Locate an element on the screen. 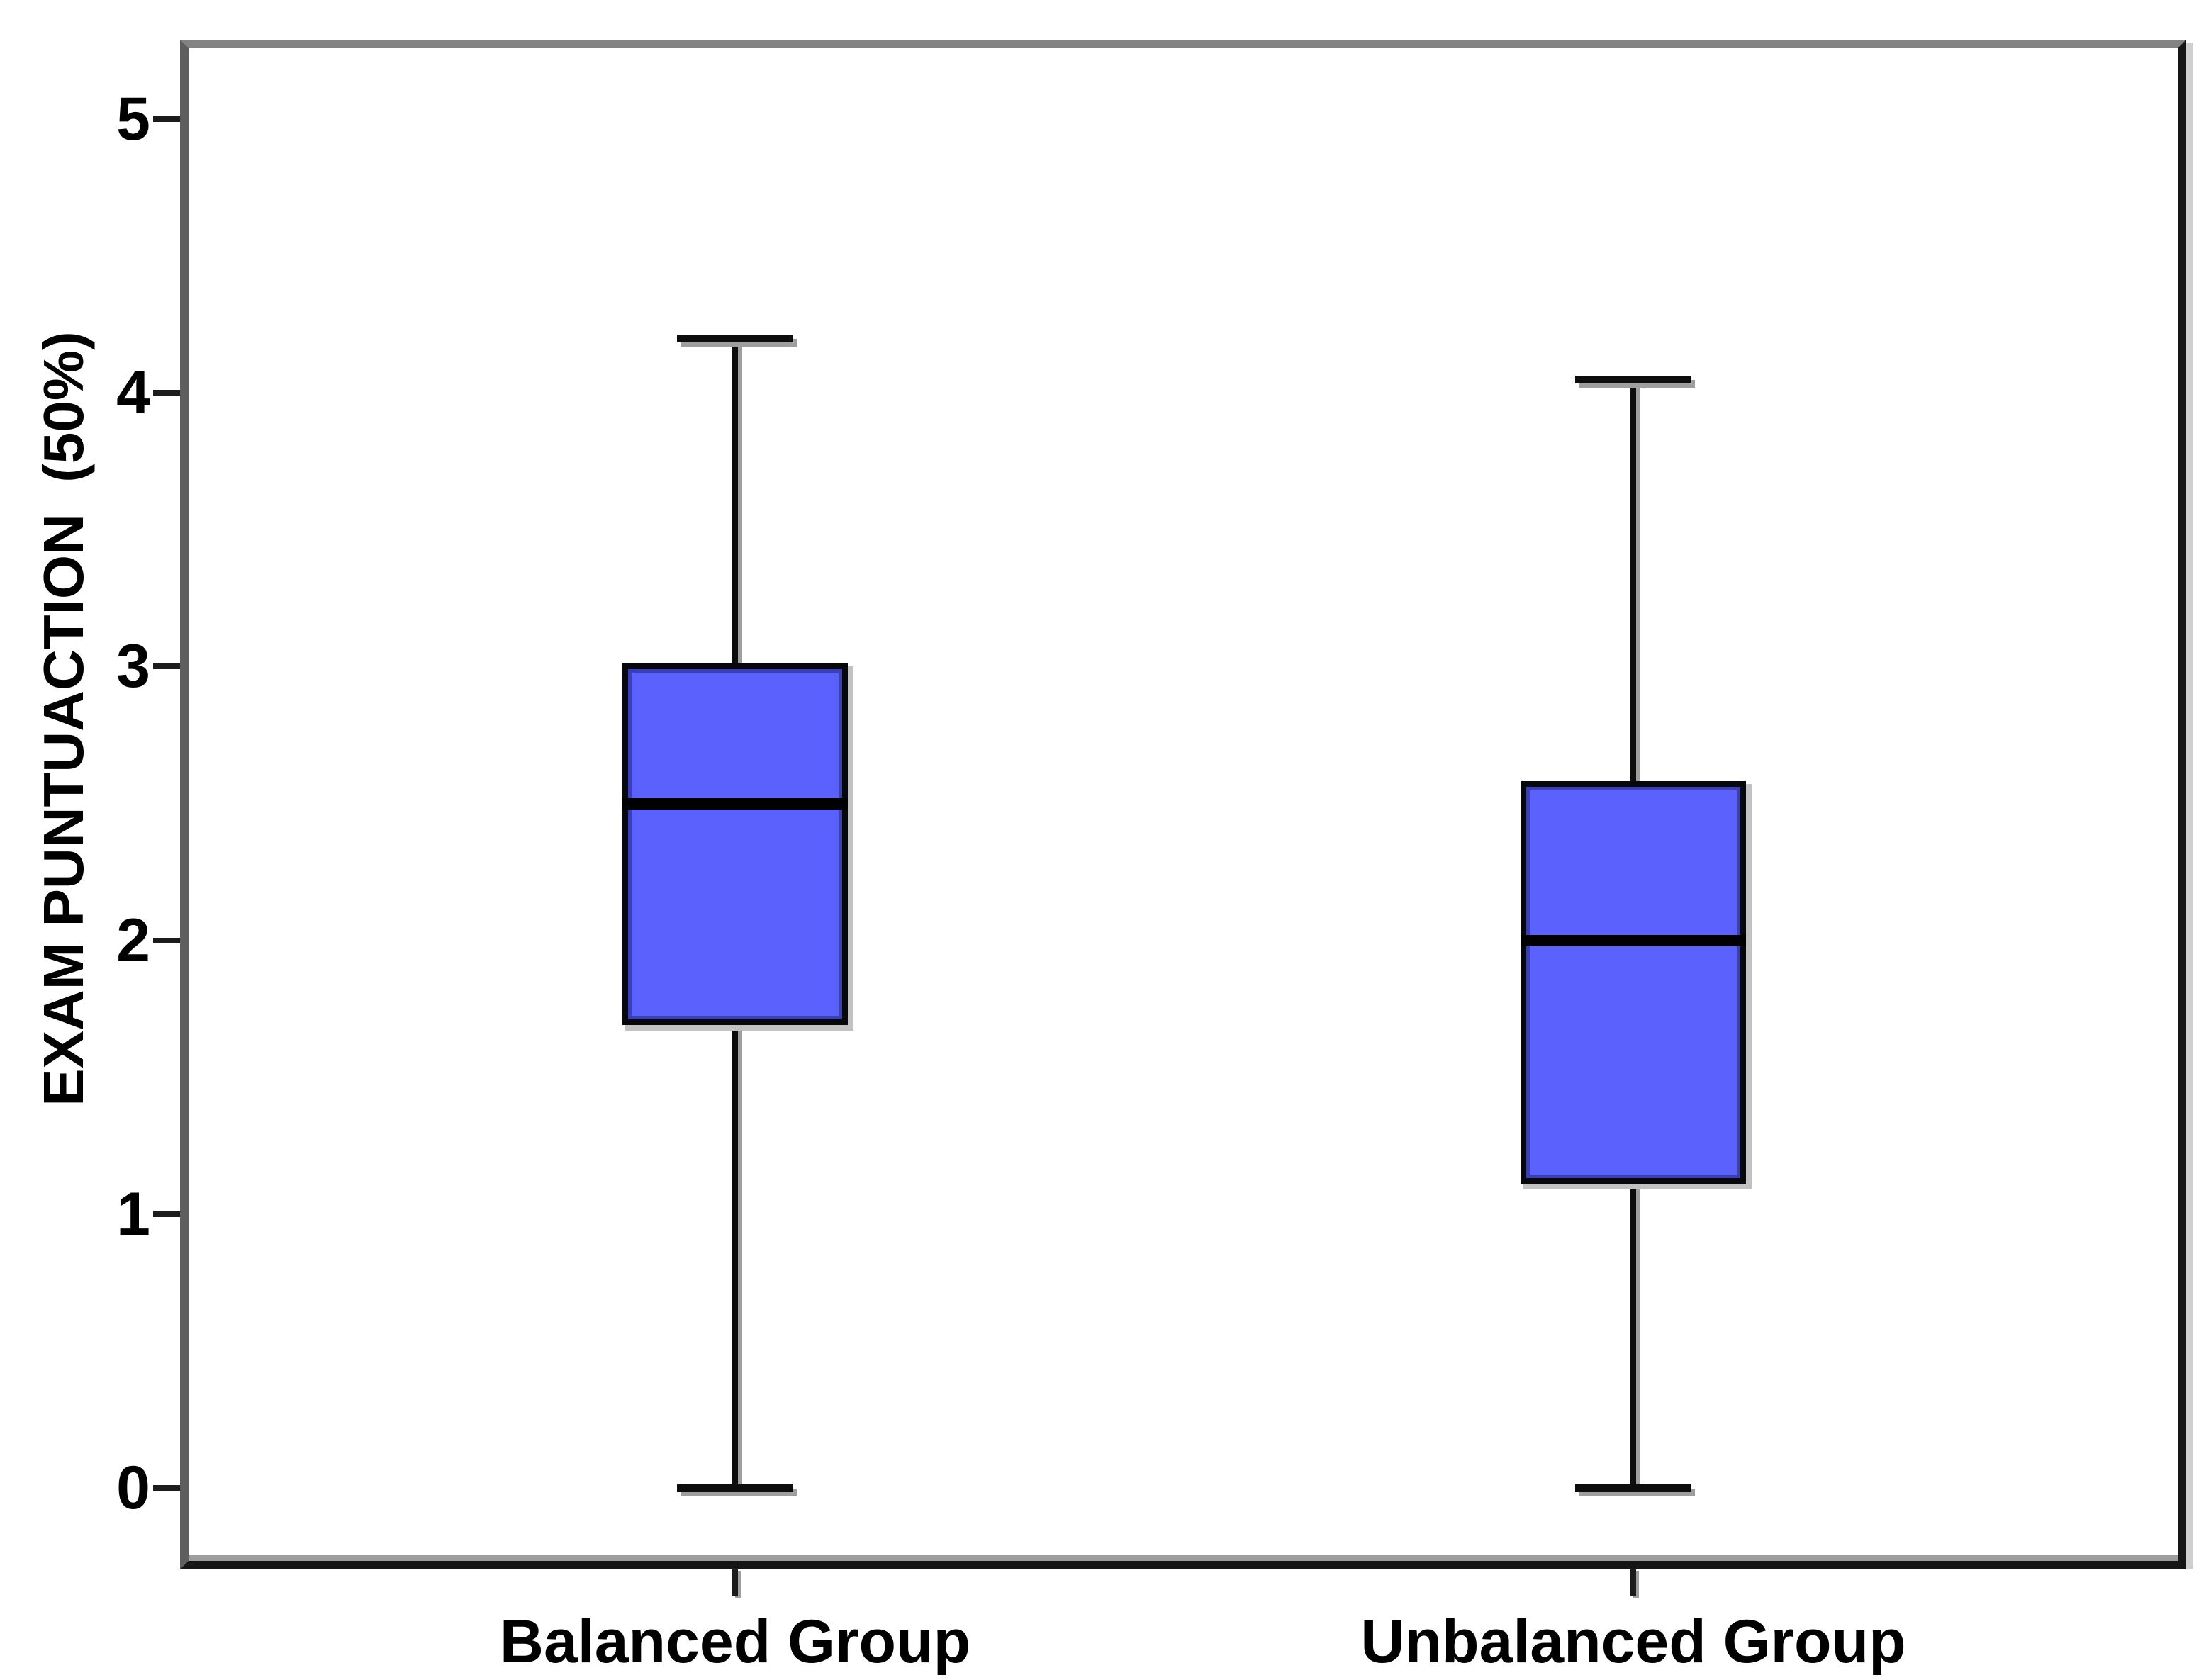 The image size is (2211, 1680). y-axis-tick-label: 1 is located at coordinates (133, 1214).